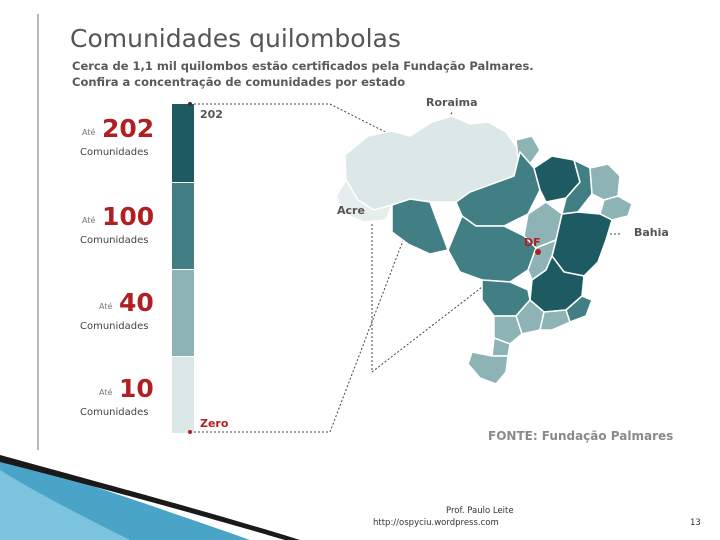 This screenshot has height=540, width=720. I want to click on map-df-marker, so click(538, 252).